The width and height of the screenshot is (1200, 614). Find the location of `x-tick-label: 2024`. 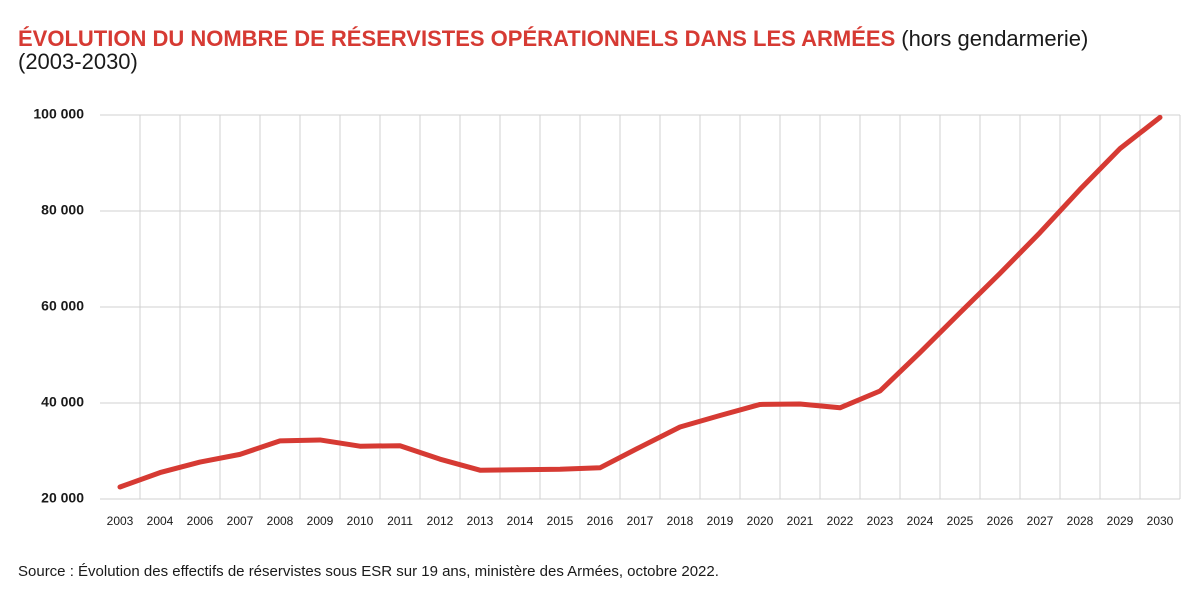

x-tick-label: 2024 is located at coordinates (920, 521).